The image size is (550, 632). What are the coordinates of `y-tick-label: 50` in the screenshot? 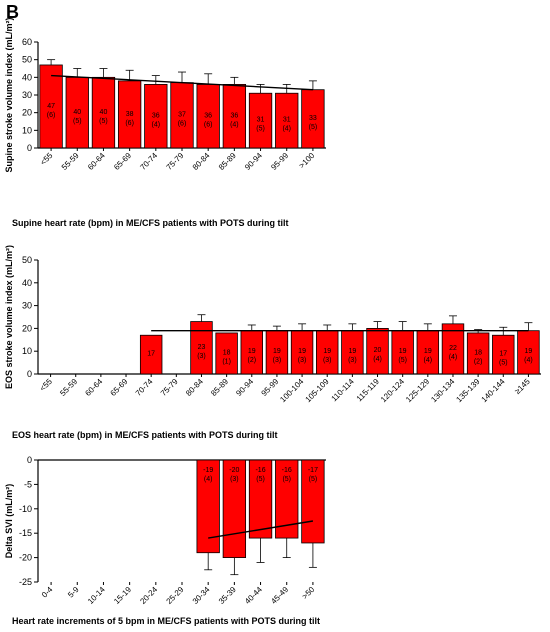 It's located at (27, 260).